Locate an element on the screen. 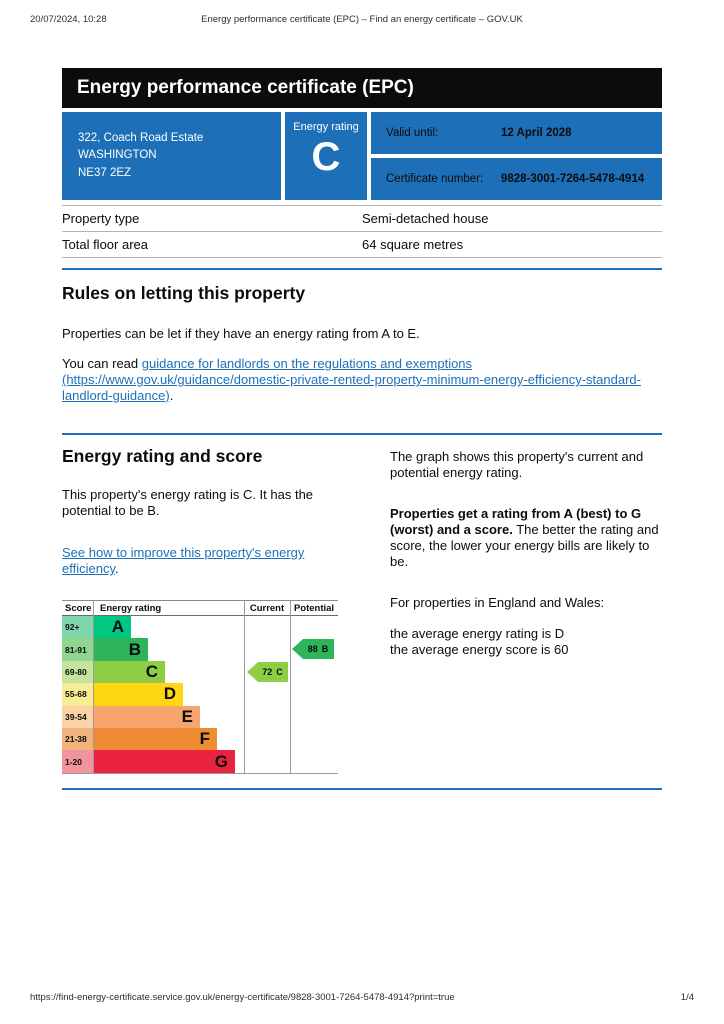 This screenshot has width=724, height=1024. current-rating-arrow: 72 C is located at coordinates (267, 672).